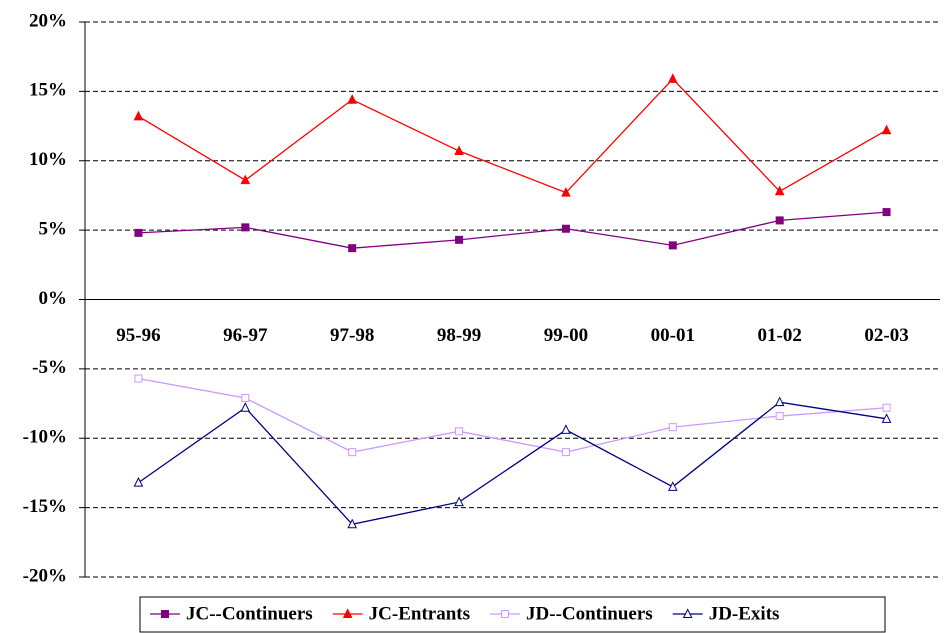  What do you see at coordinates (780, 335) in the screenshot?
I see `x-tick-label: 01-02` at bounding box center [780, 335].